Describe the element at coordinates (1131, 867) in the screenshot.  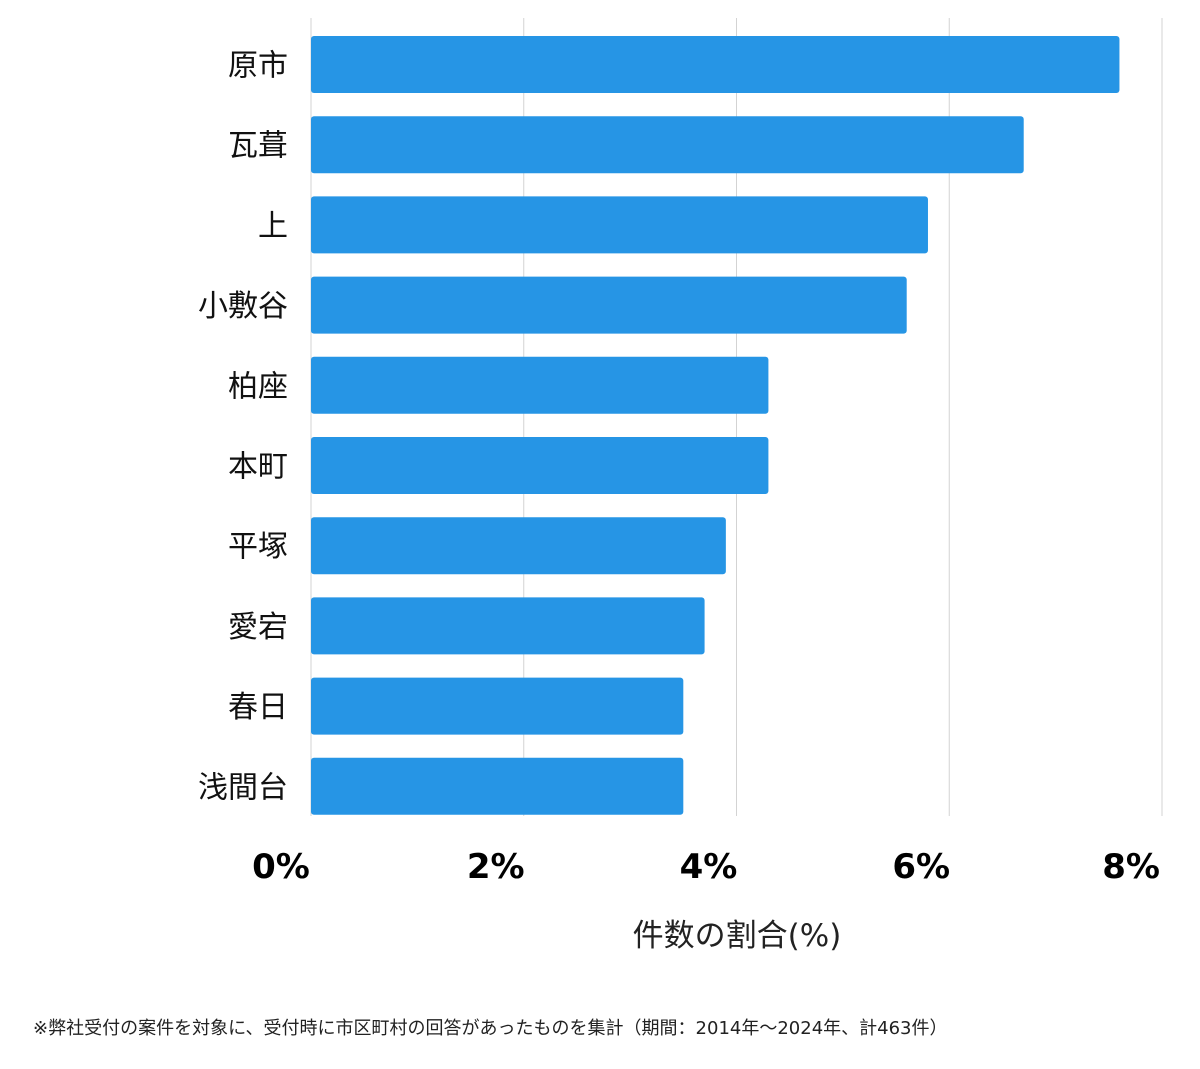
I see `x-tick-label: 8%` at that location.